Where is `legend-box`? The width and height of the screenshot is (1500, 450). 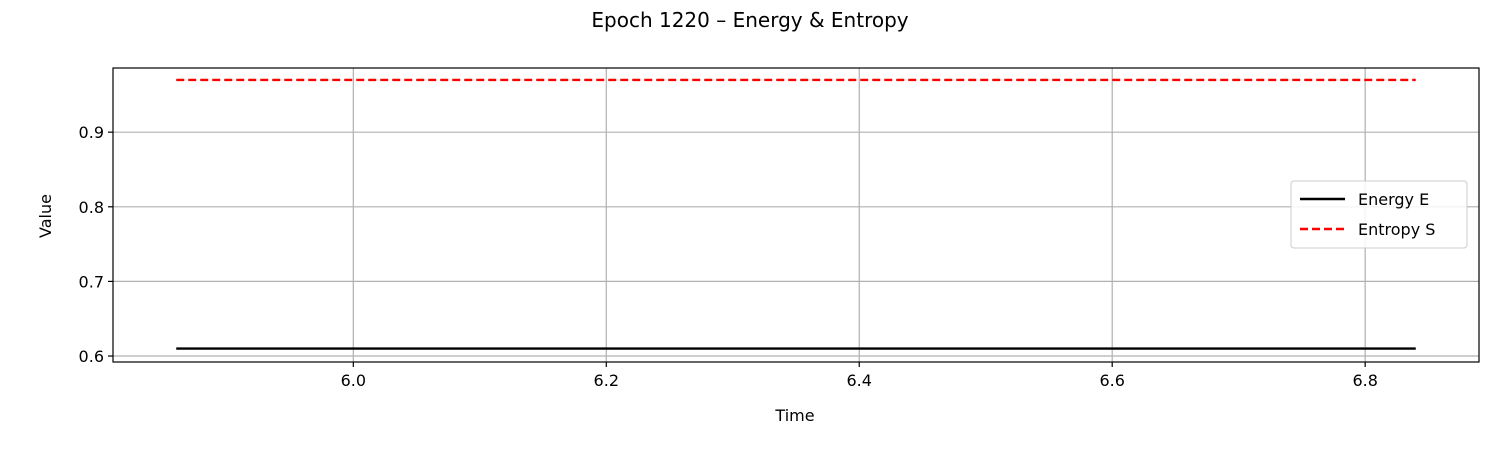 legend-box is located at coordinates (1379, 214).